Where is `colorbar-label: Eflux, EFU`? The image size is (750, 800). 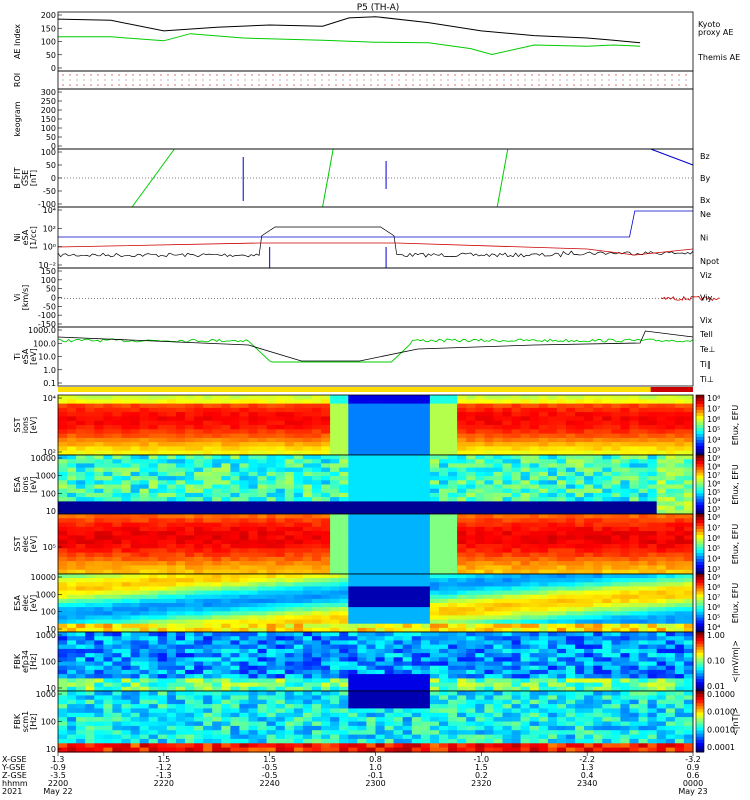 colorbar-label: Eflux, EFU is located at coordinates (735, 425).